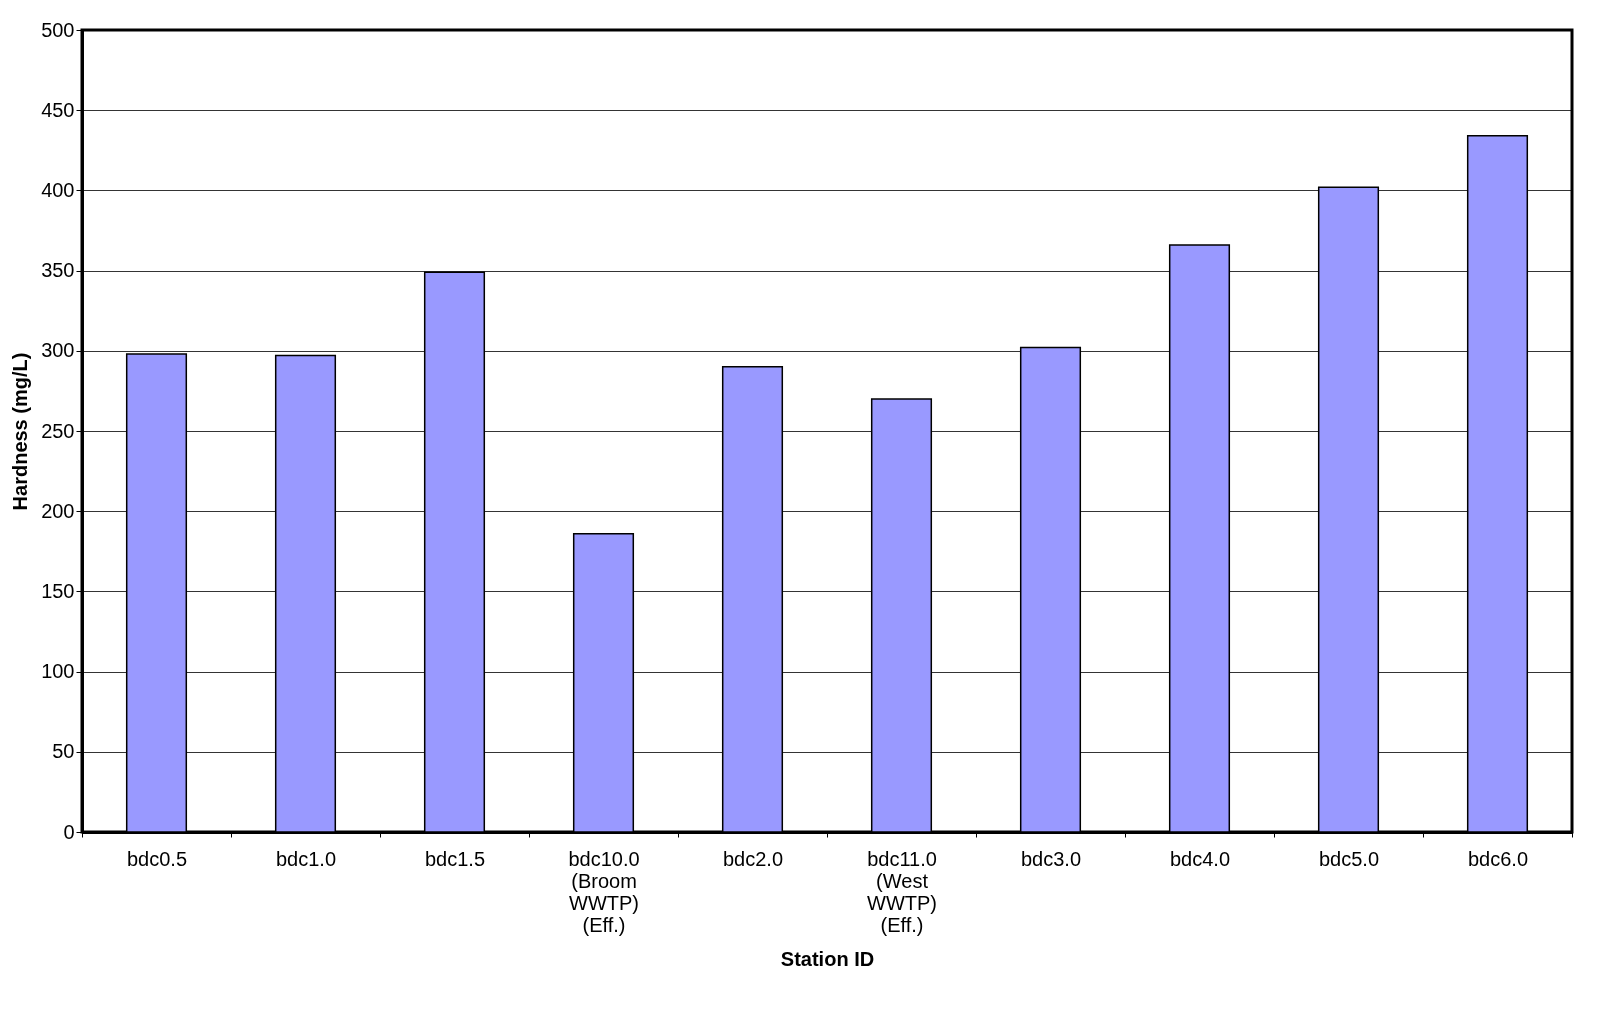  What do you see at coordinates (1200, 858) in the screenshot?
I see `x-tick-label: bdc4.0` at bounding box center [1200, 858].